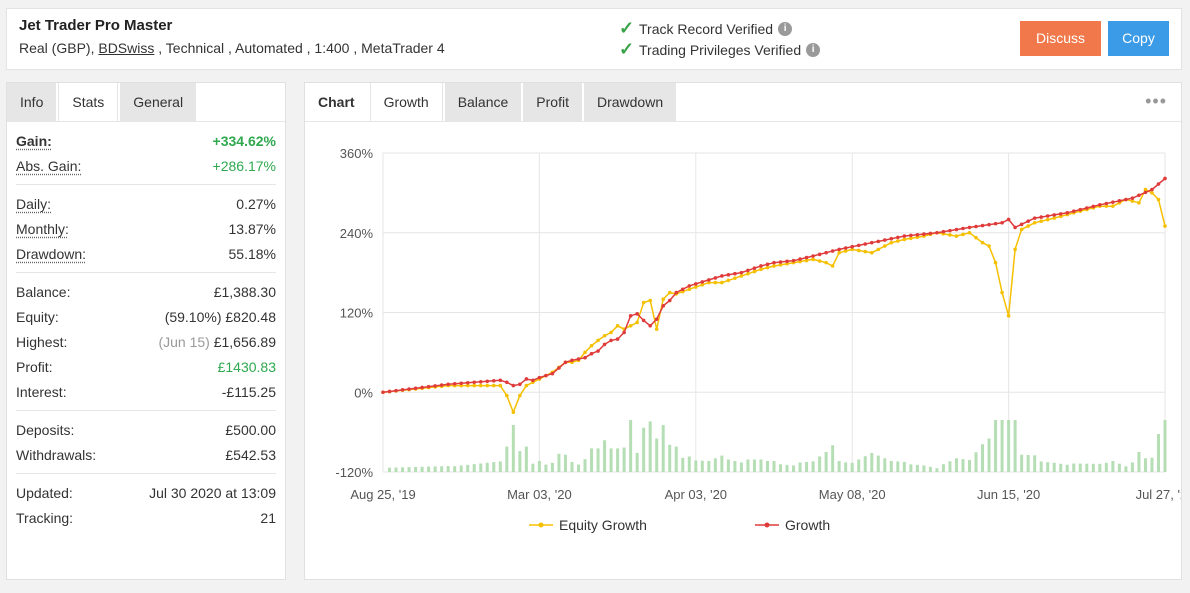 This screenshot has width=1190, height=593. I want to click on x-tick-label: May 08, '20, so click(852, 494).